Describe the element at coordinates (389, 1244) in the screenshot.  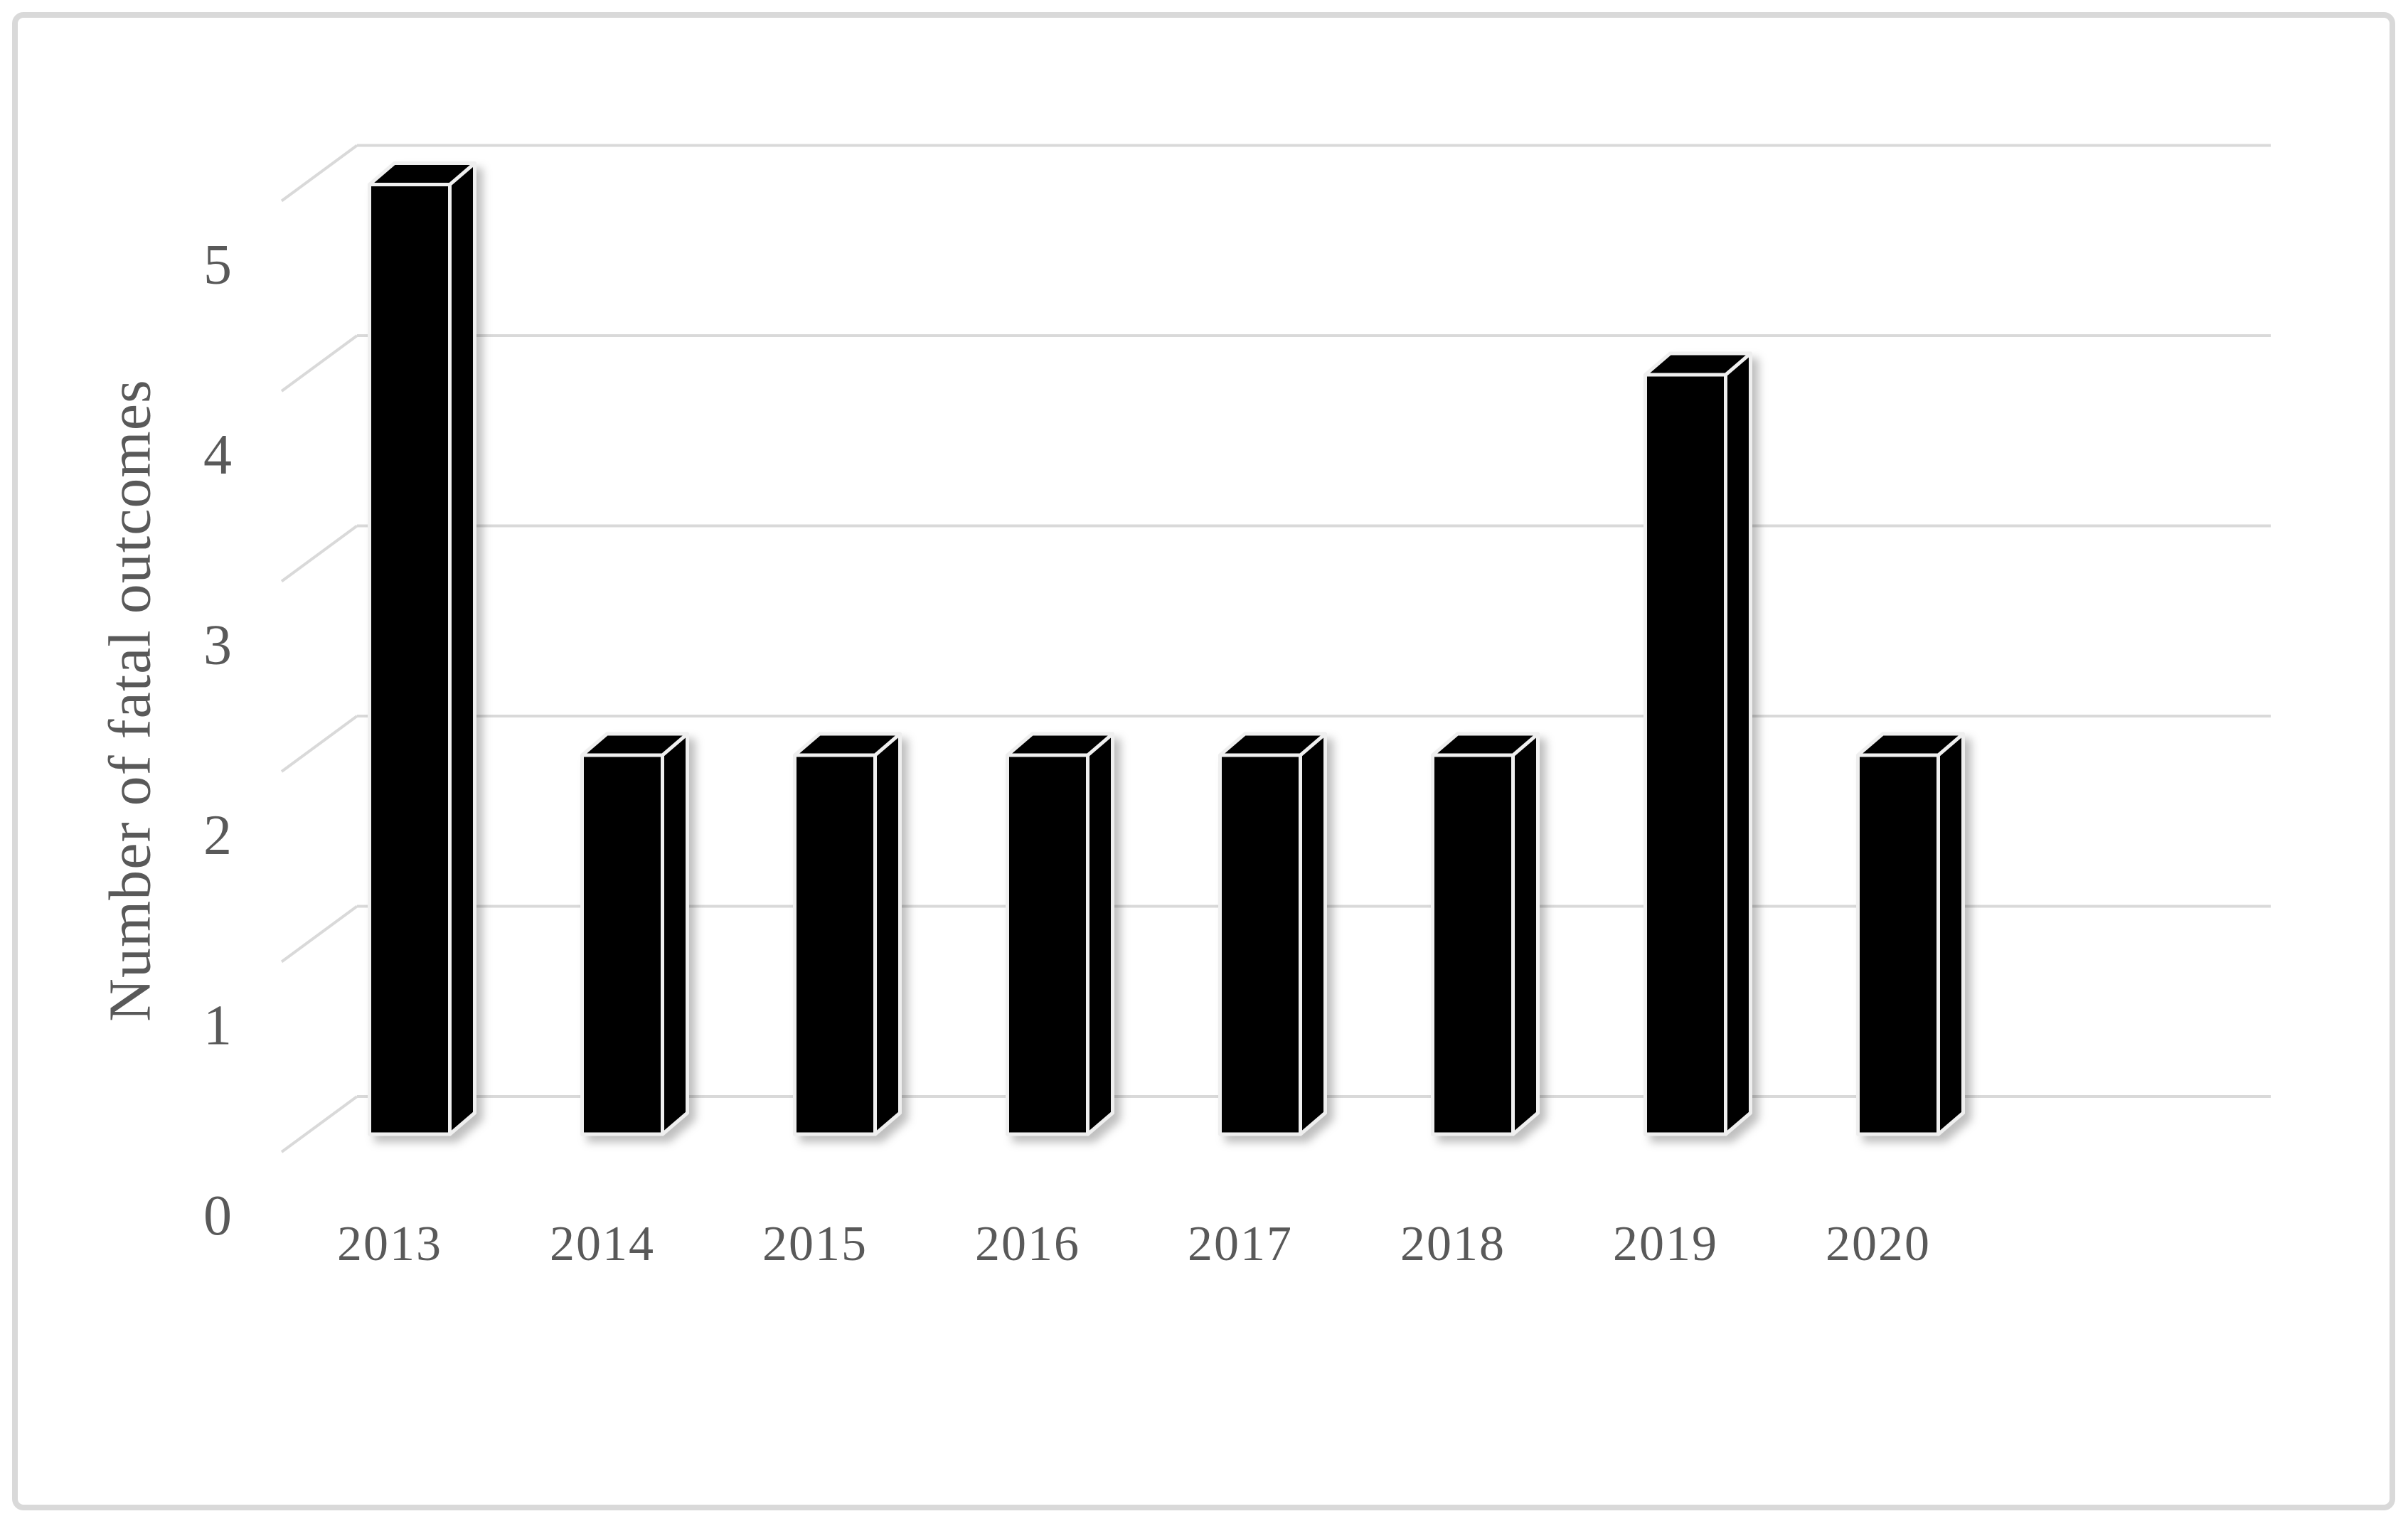
I see `x-tick-label: 2013` at that location.